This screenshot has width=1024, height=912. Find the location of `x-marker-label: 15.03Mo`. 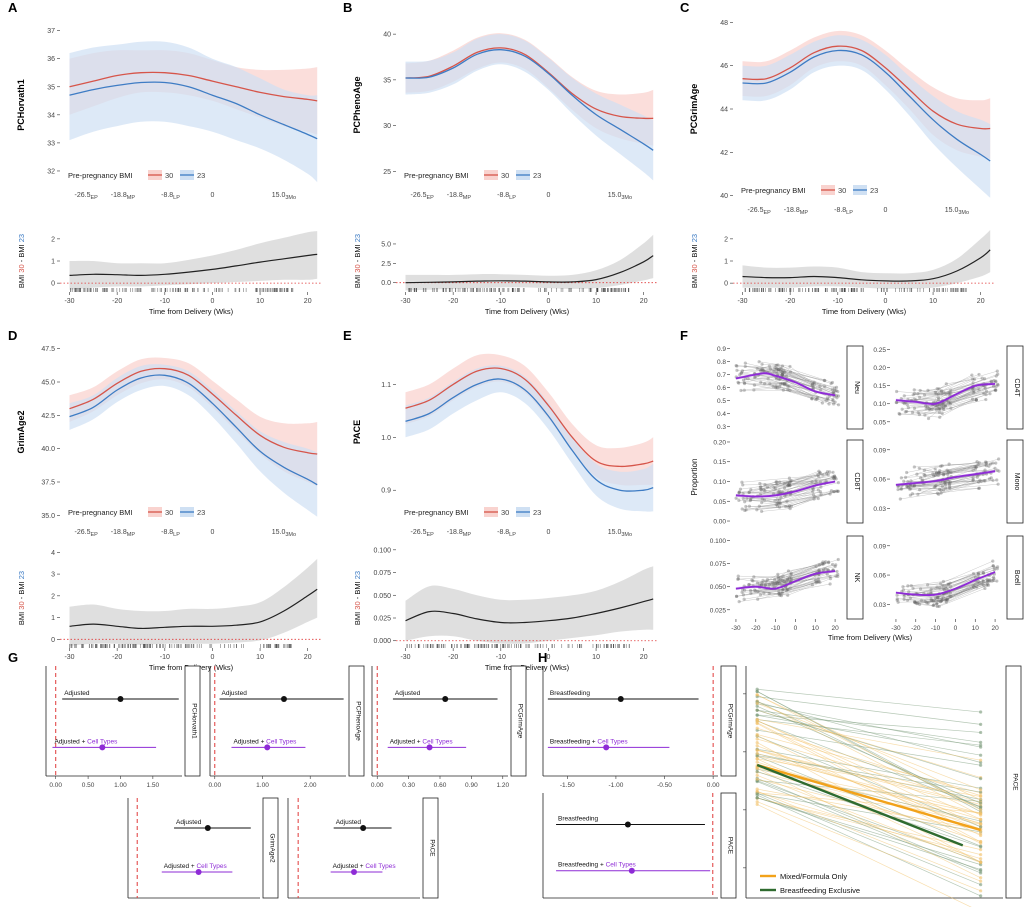

x-marker-label: 15.03Mo is located at coordinates (284, 196).